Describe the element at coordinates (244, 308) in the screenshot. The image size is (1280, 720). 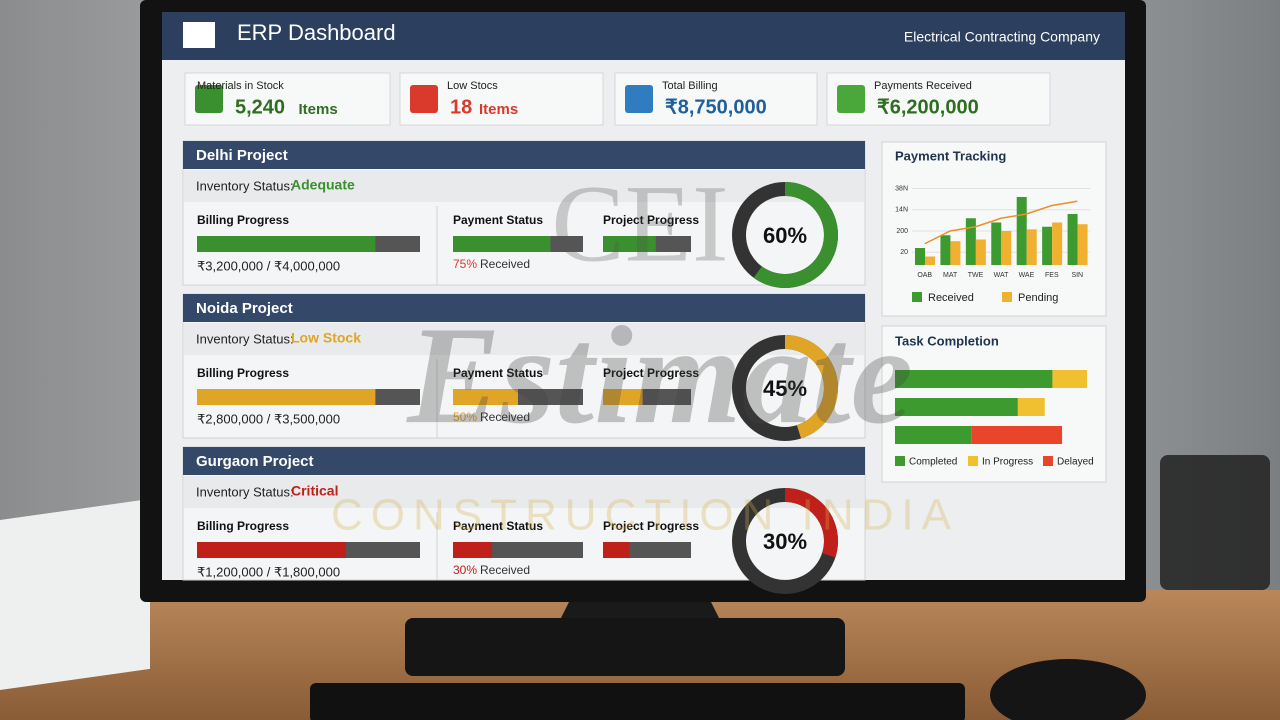
I see `project-name: Noida Project` at that location.